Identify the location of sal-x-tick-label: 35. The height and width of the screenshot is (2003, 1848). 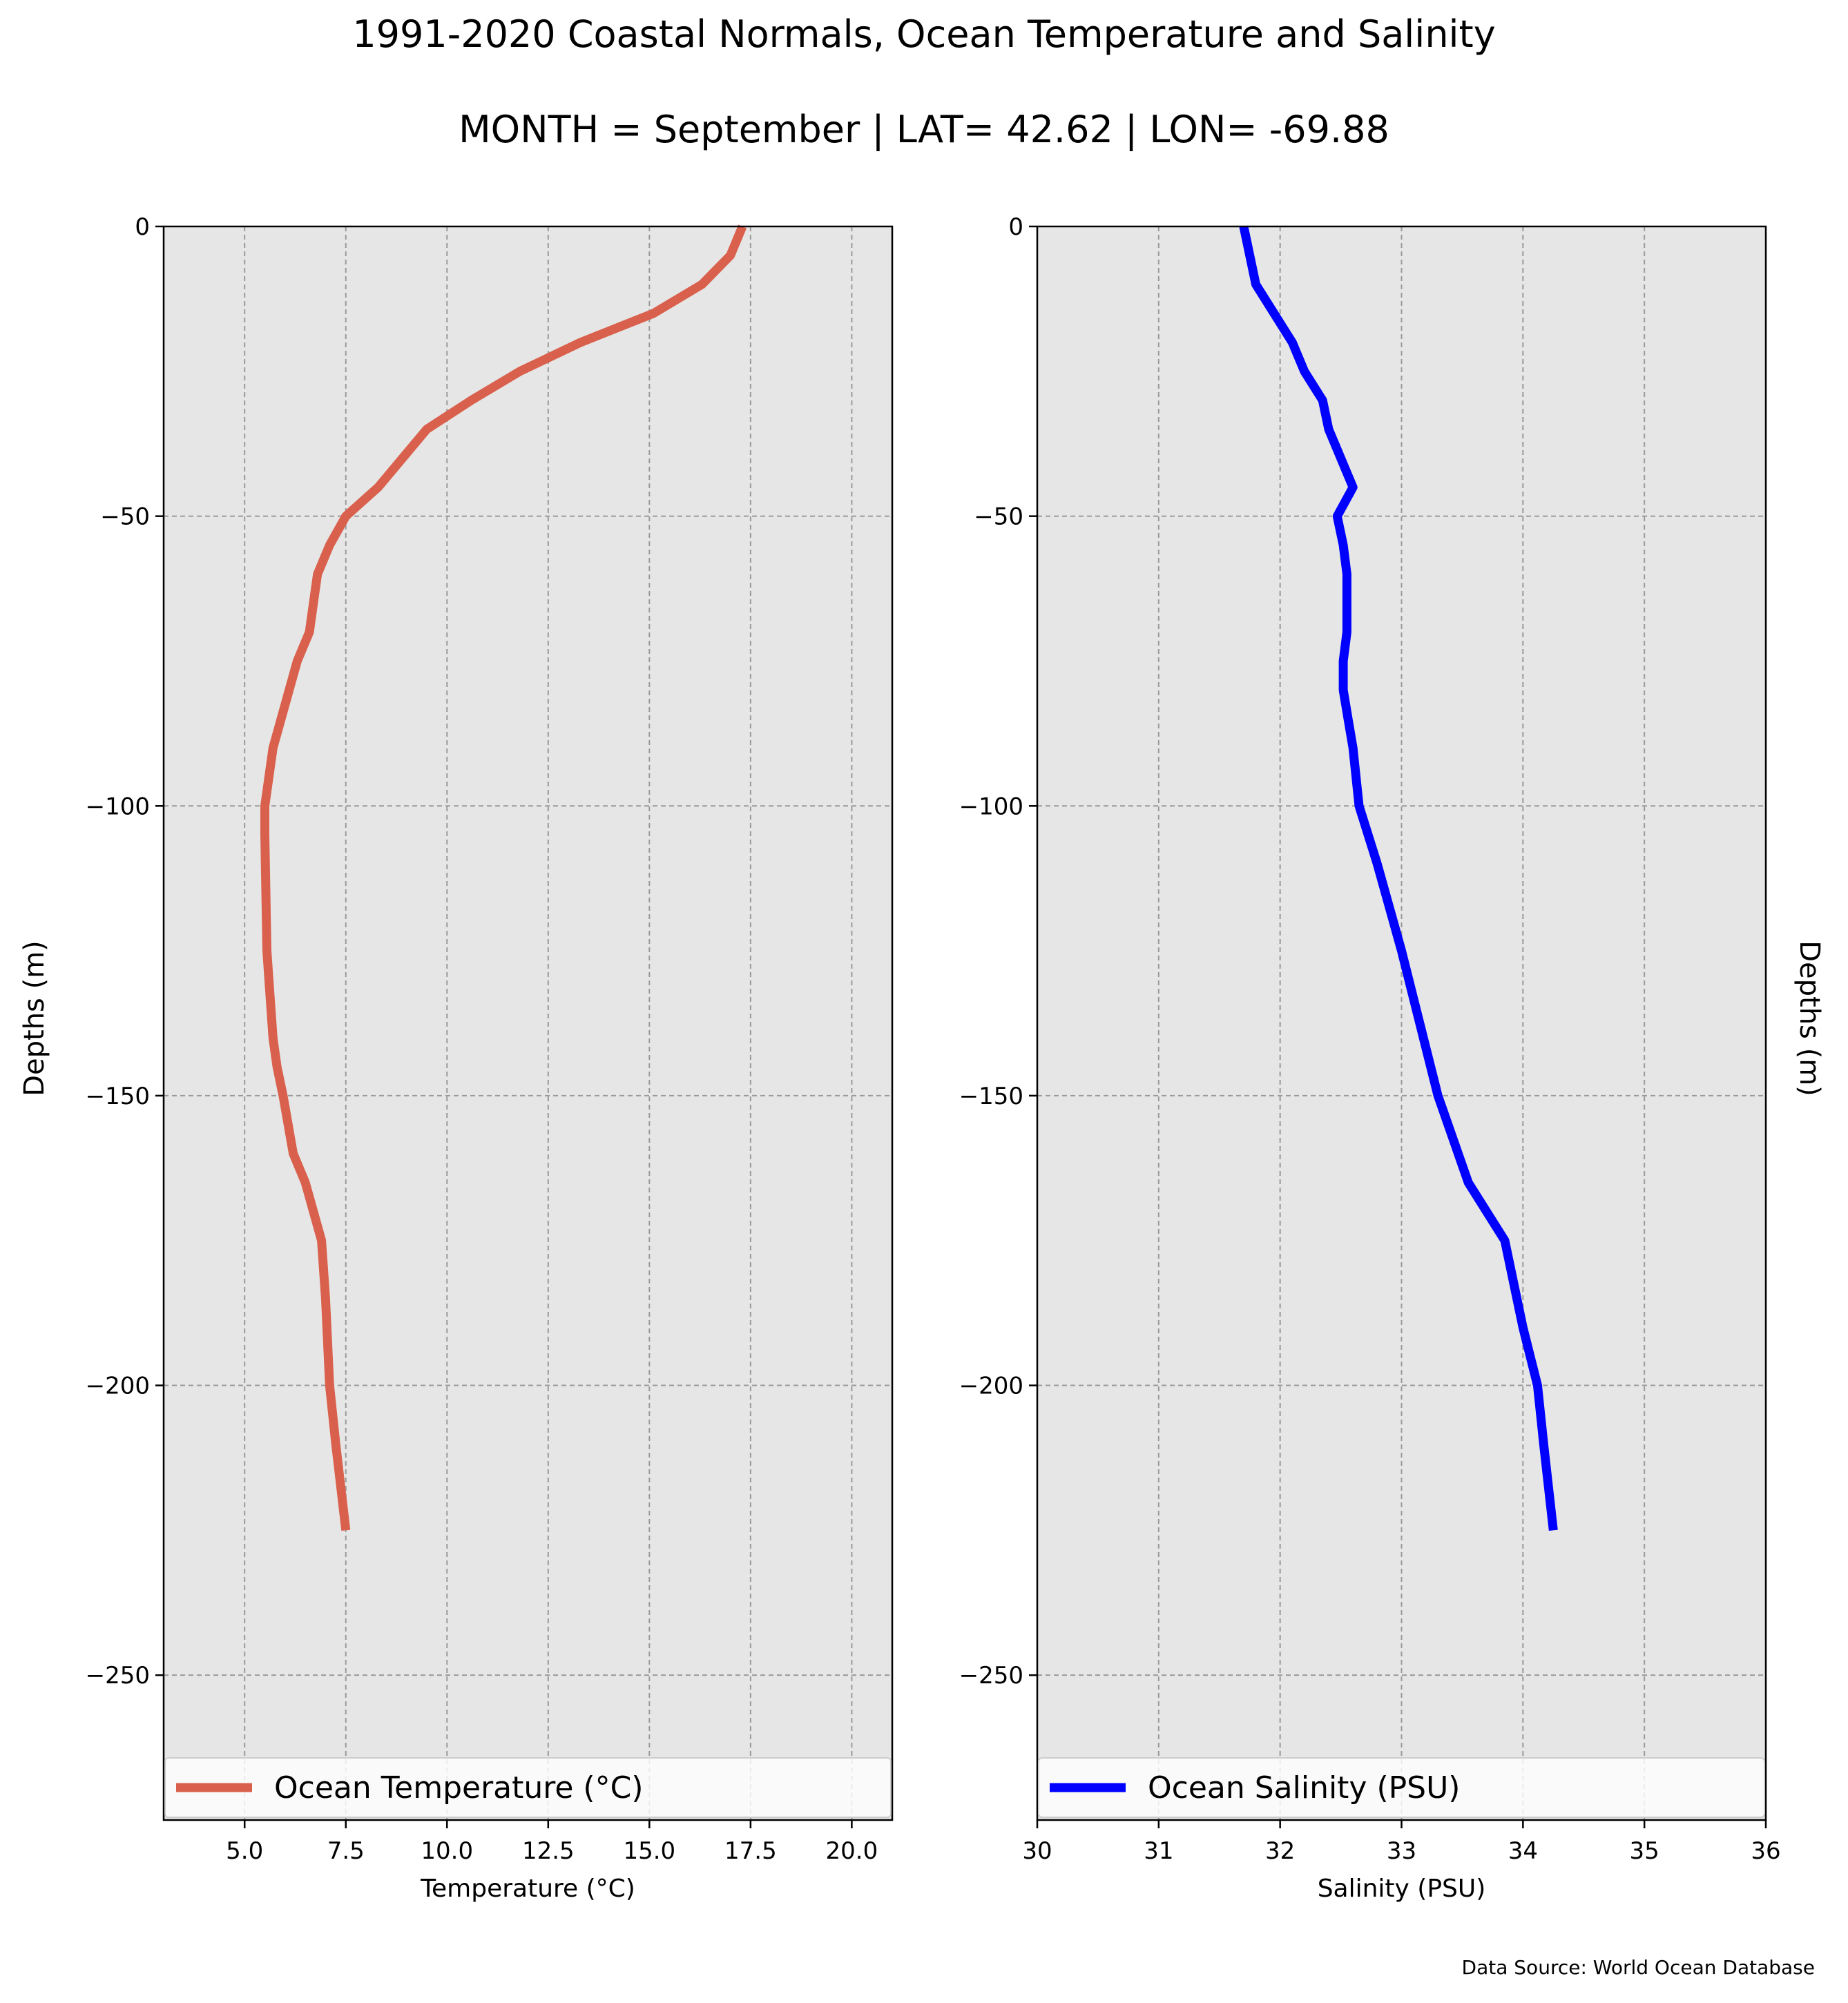
(1644, 1851).